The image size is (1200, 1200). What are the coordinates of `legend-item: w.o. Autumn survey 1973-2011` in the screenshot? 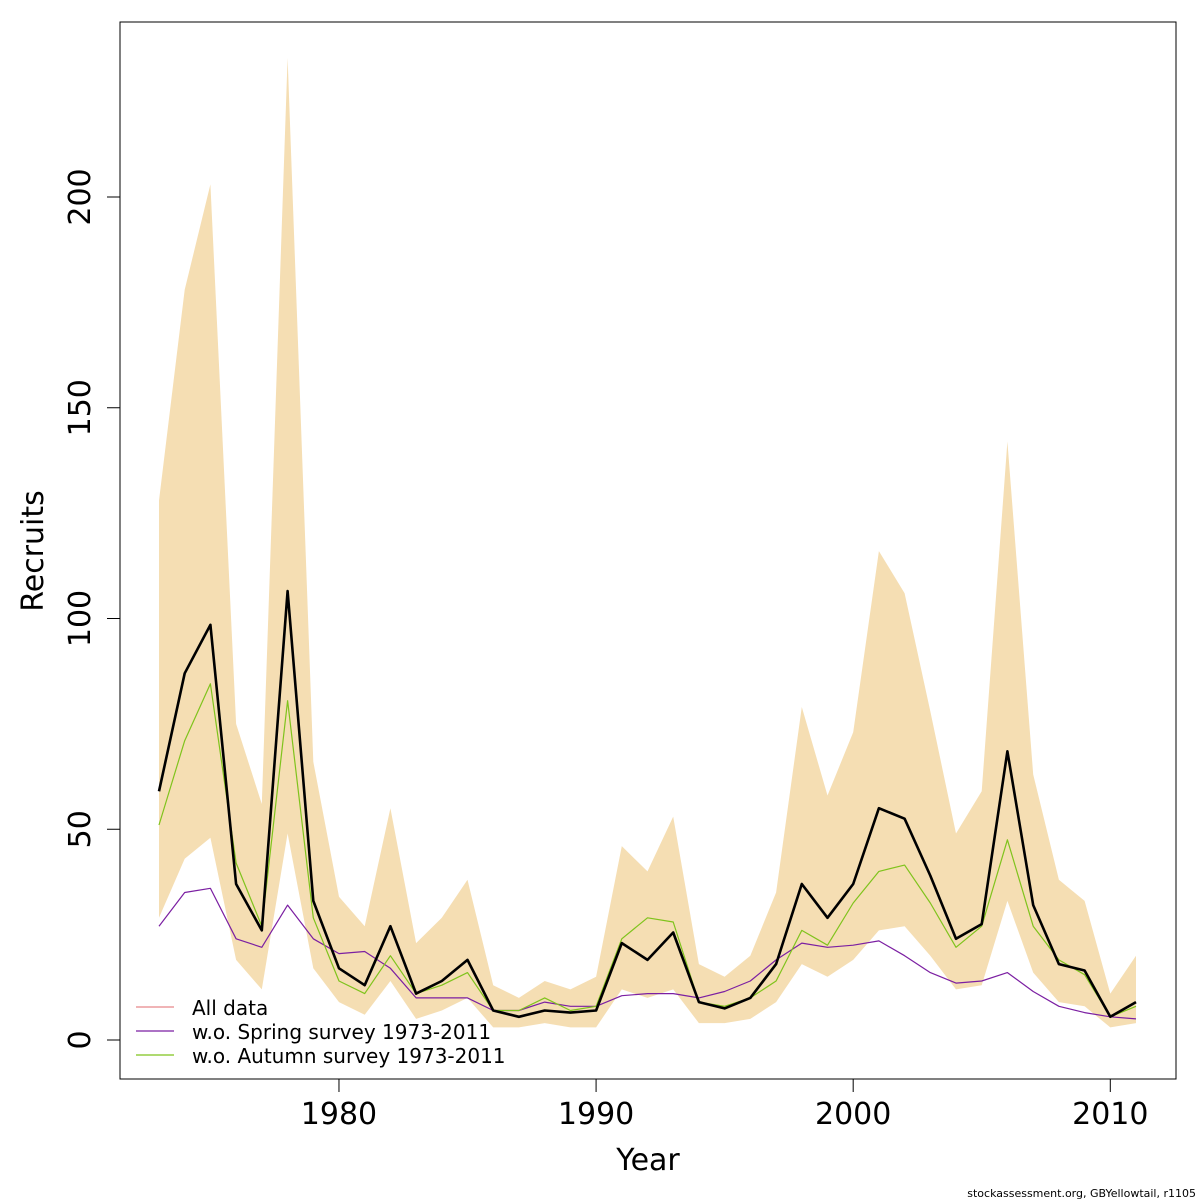 It's located at (321, 1056).